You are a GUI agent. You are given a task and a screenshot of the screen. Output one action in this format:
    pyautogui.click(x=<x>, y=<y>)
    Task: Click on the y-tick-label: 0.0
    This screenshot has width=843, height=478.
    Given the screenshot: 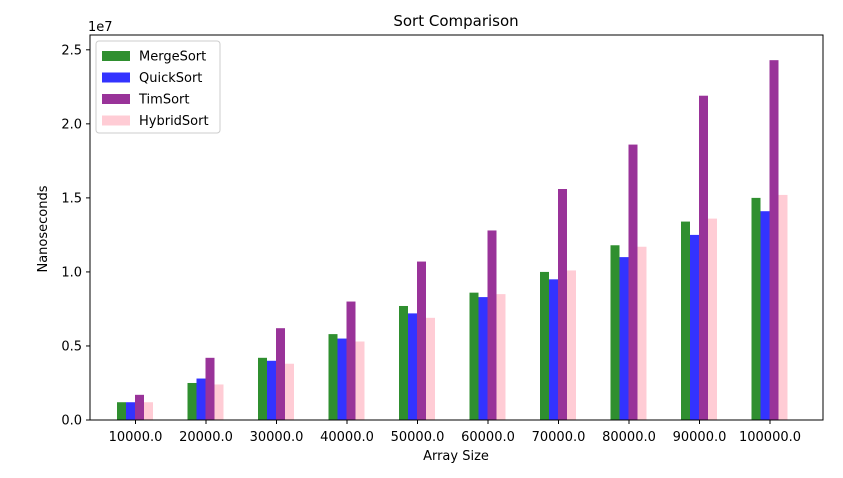 What is the action you would take?
    pyautogui.click(x=71, y=421)
    